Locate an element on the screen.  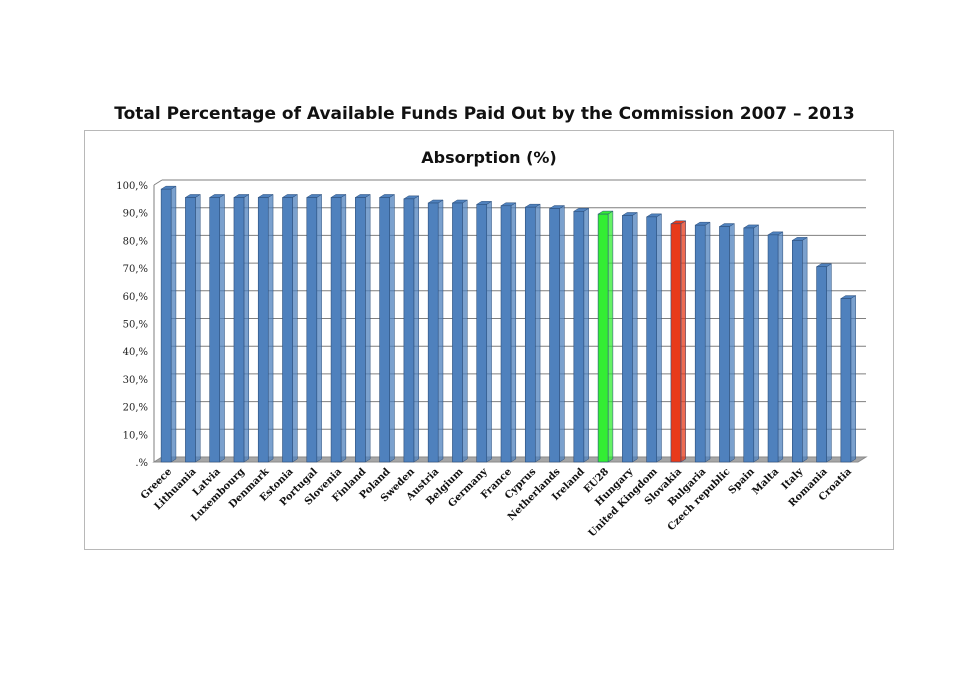
y-tick-label: .% is located at coordinates (141, 463).